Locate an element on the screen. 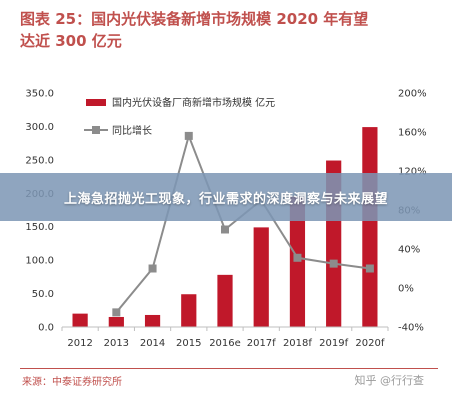  overlay-banner: 上海急招抛光工现象，行业需求的深度洞察与未来展望 is located at coordinates (226, 197).